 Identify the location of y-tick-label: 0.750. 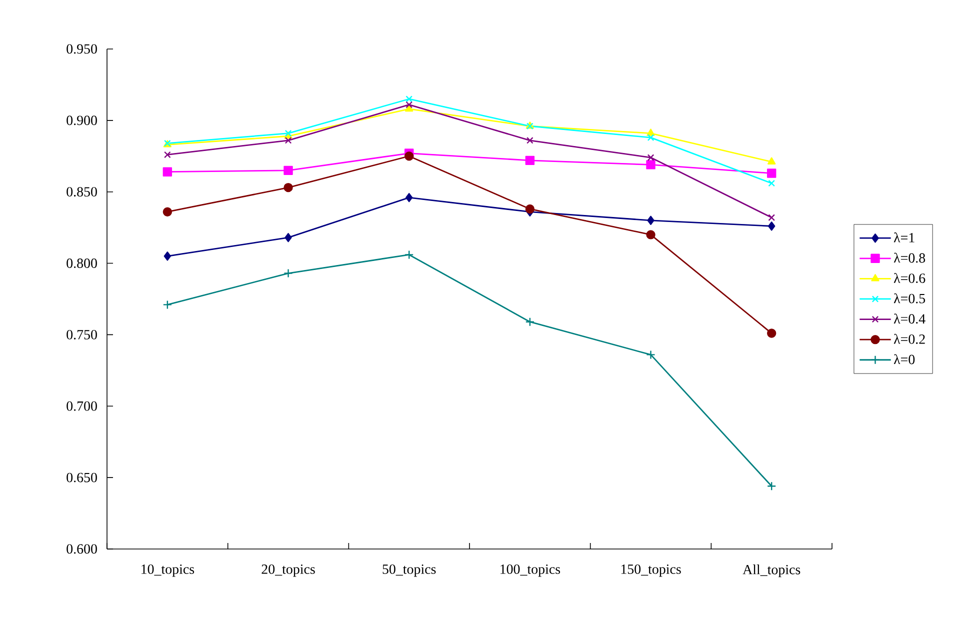
(81, 335).